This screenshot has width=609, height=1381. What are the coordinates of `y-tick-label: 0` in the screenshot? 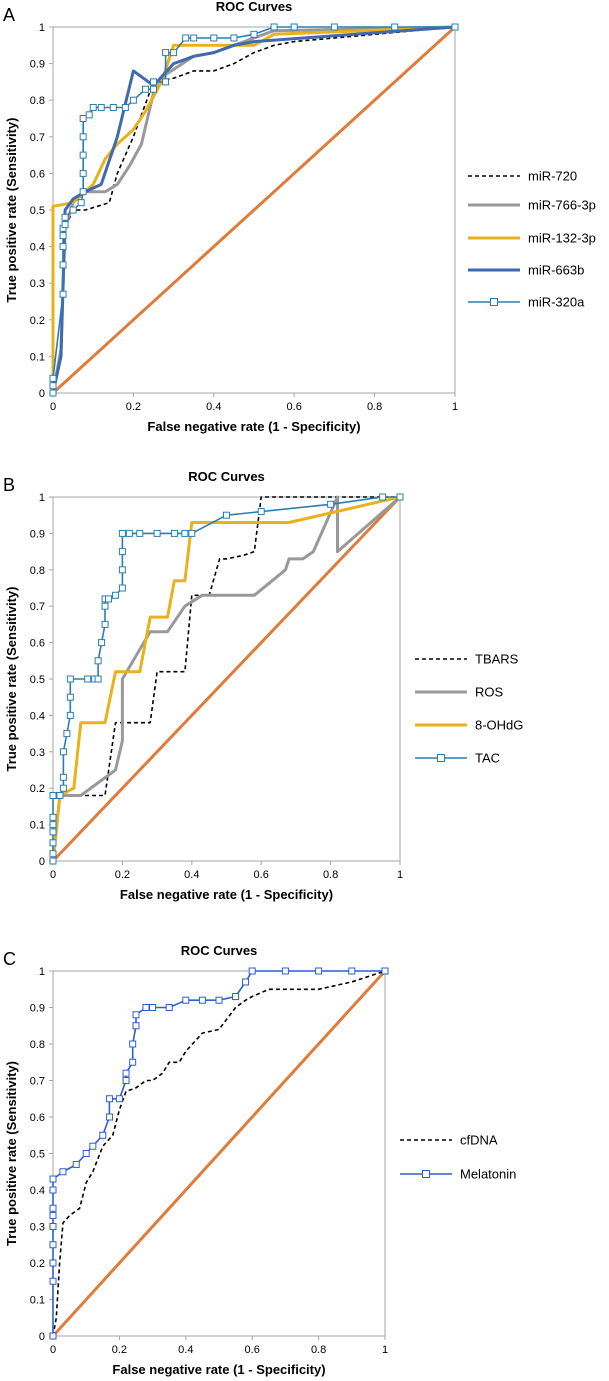 It's located at (42, 1337).